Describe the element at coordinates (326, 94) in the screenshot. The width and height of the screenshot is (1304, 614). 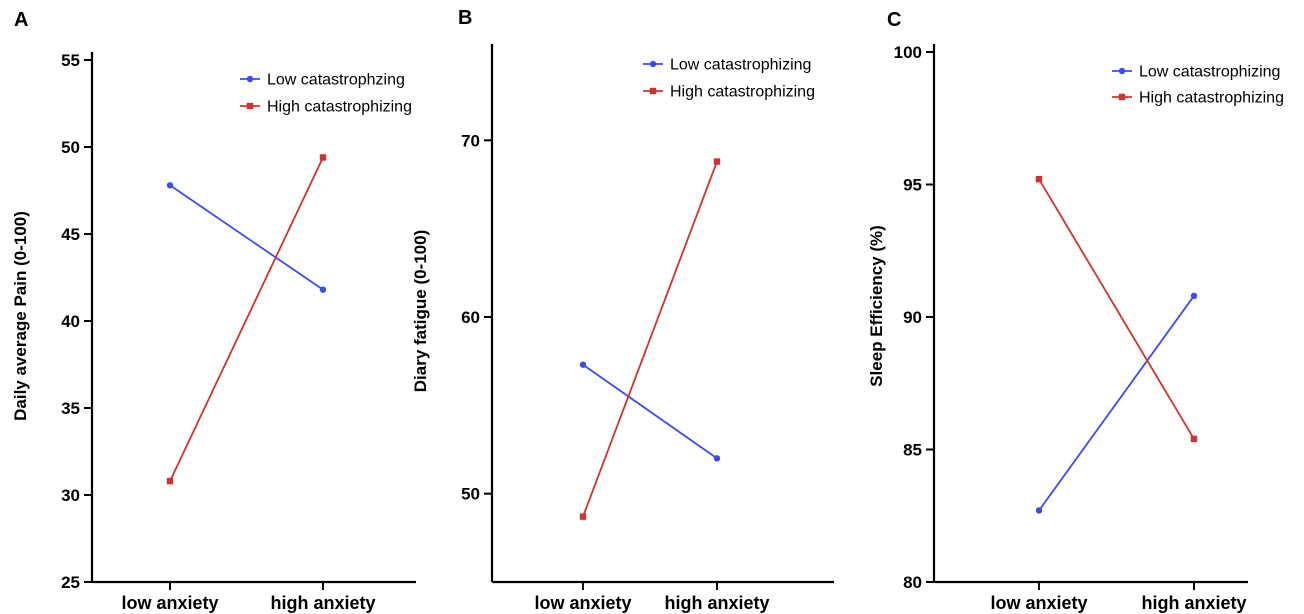
I see `legend: Low catastrophzing High catastrophizing` at that location.